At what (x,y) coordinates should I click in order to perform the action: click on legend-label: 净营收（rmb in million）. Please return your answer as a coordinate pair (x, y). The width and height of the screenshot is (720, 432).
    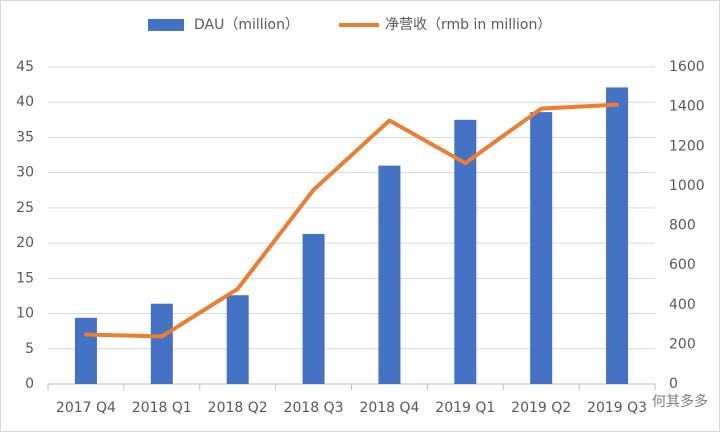
    Looking at the image, I should click on (468, 25).